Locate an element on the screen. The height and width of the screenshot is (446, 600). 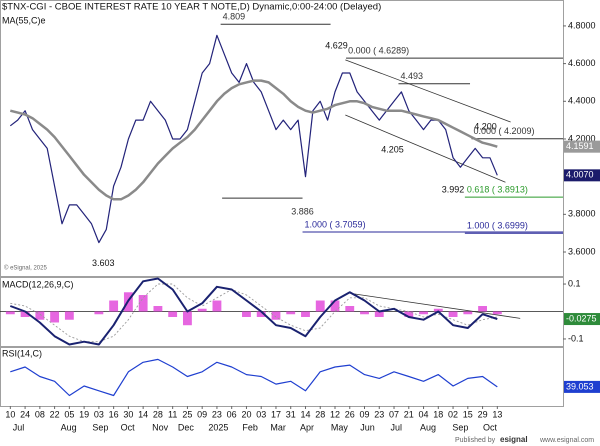
x-tick-label: 21 is located at coordinates (409, 414).